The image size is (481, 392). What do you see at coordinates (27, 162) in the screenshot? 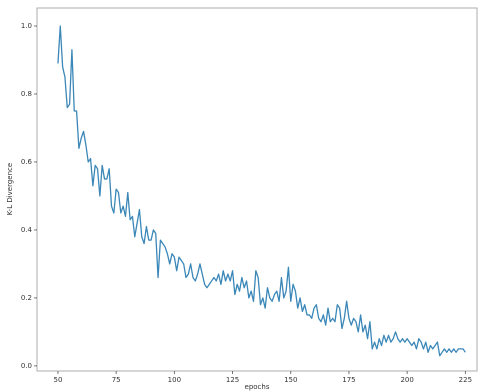
I see `y-tick-label: 0.6` at bounding box center [27, 162].